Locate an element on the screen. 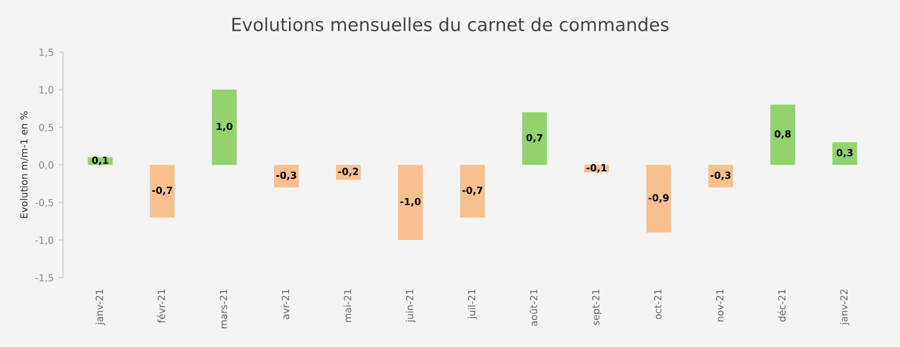 The height and width of the screenshot is (347, 900). data-label: -1,0 is located at coordinates (410, 202).